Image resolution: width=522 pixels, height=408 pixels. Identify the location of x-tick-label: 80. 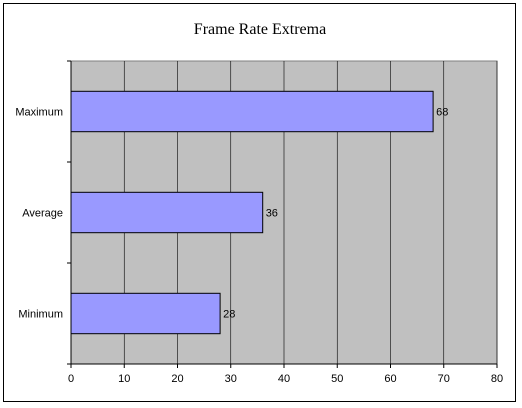
(497, 379).